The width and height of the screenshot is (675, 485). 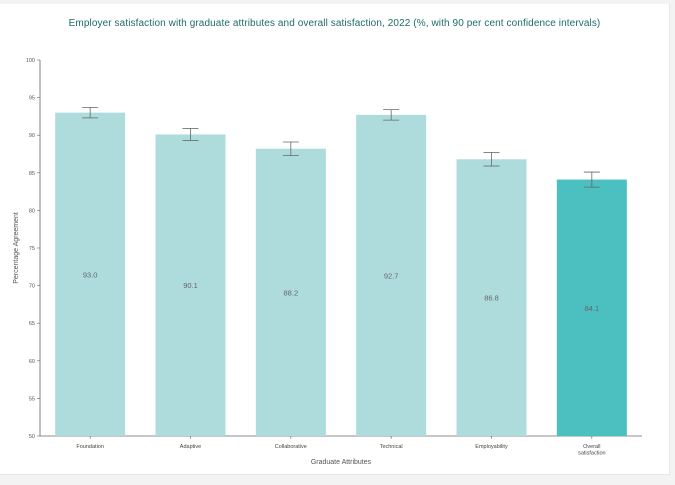 I want to click on data-label: 88.2, so click(x=291, y=292).